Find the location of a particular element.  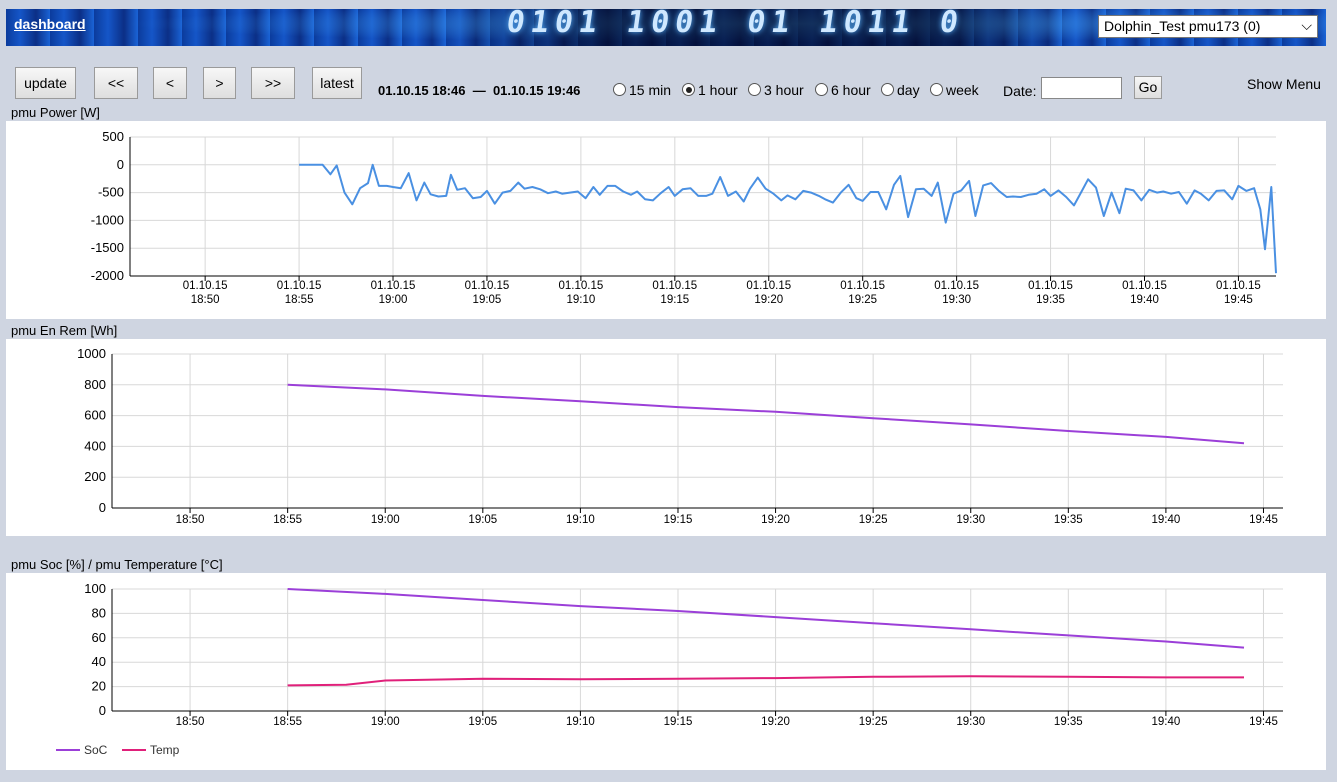

time-range-display: 01.10.15 18:46 — 01.10.15 19:46 is located at coordinates (479, 90).